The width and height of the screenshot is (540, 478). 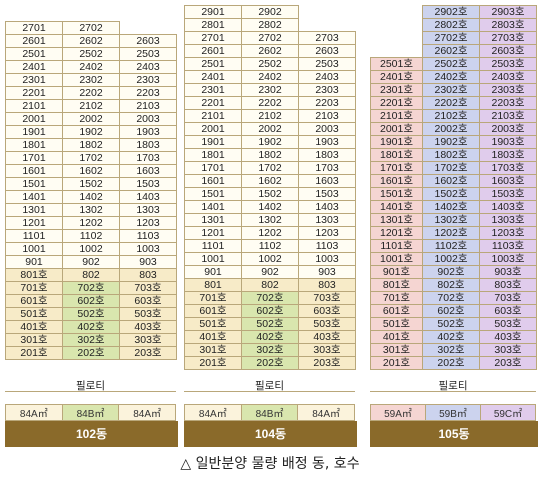 I want to click on unit-cell: 803호, so click(x=508, y=285).